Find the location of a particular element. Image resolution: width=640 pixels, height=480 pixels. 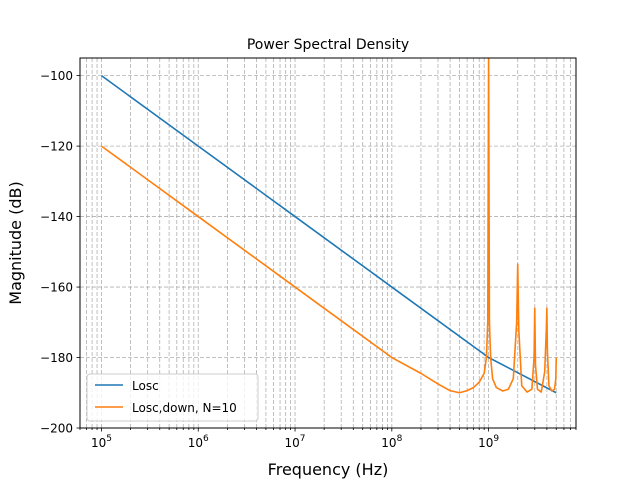

y-axis-label: Magnitude (dB) is located at coordinates (15, 242).